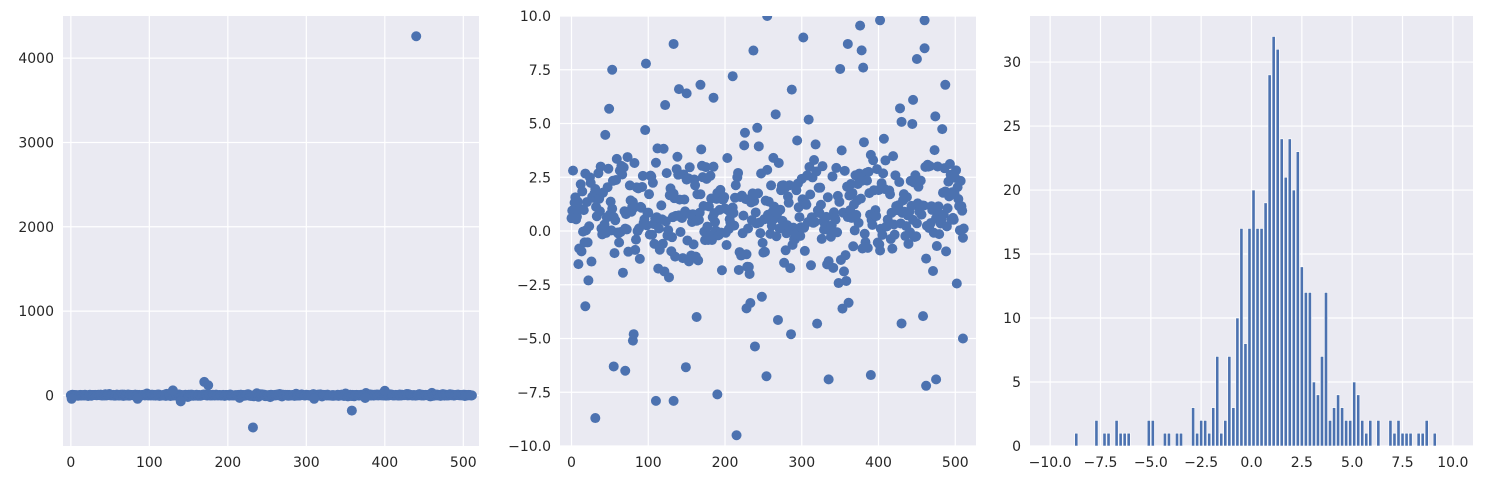  I want to click on y-tick-label: 10.0, so click(535, 17).